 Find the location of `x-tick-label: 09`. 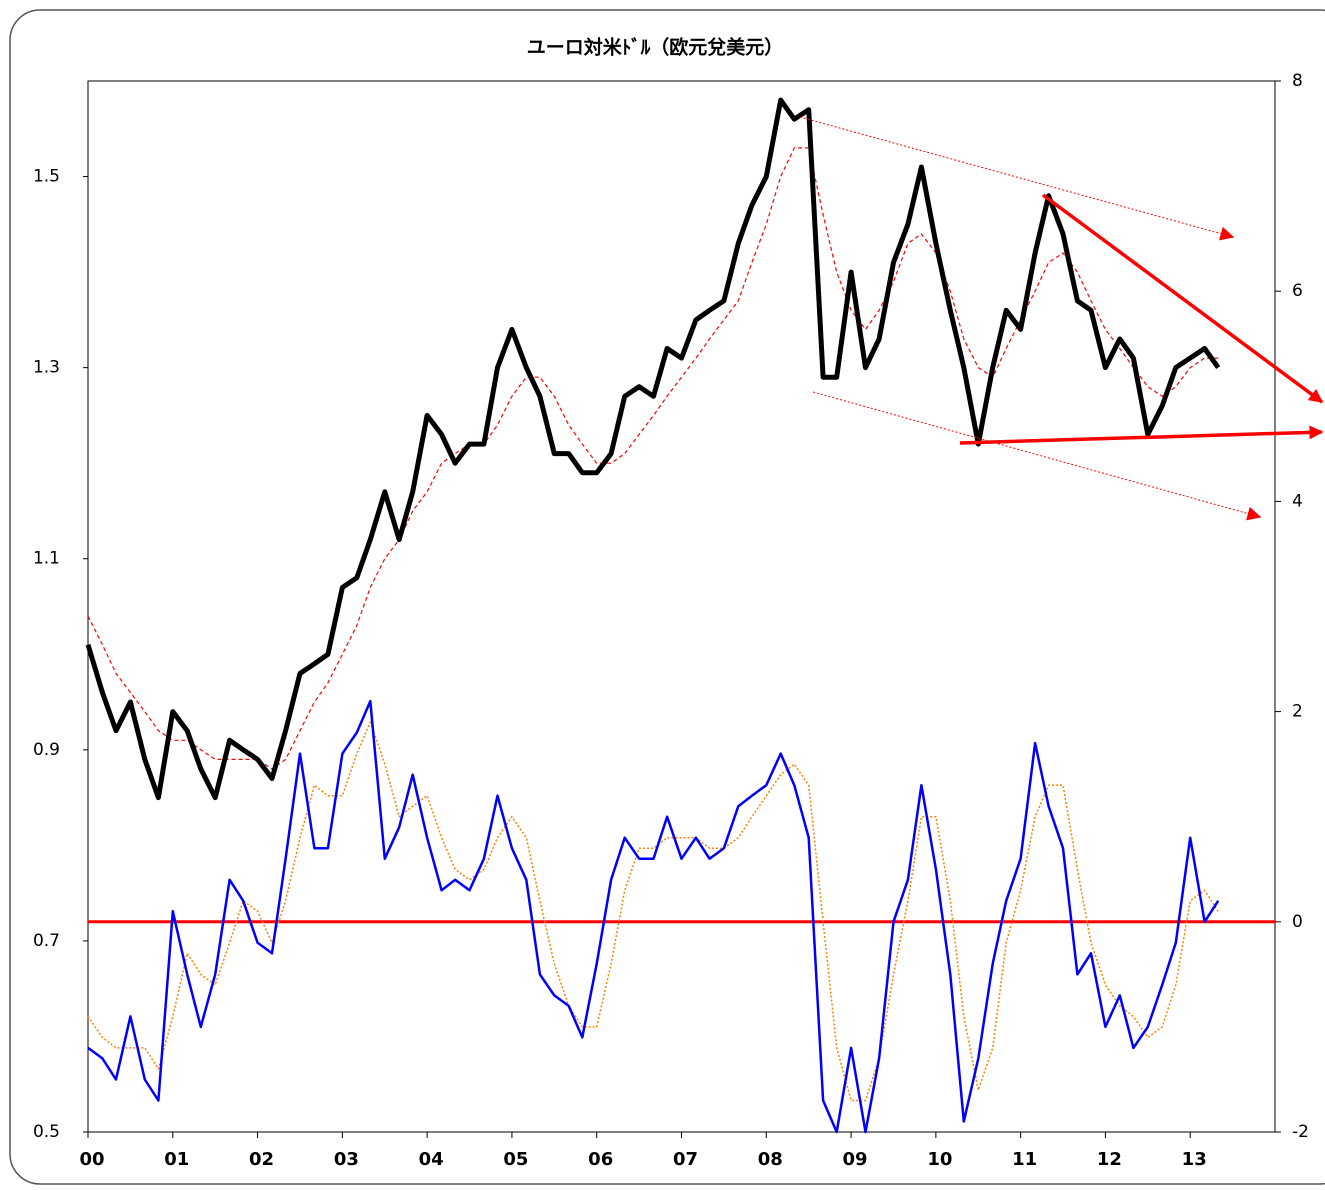

x-tick-label: 09 is located at coordinates (855, 1159).